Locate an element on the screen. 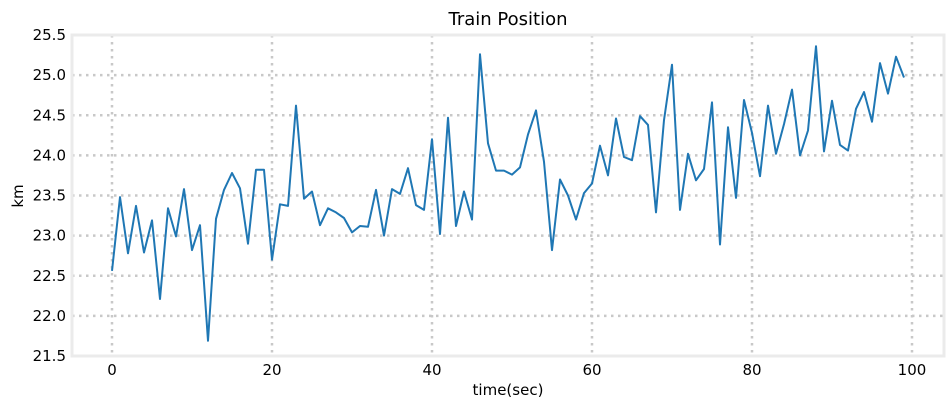 The width and height of the screenshot is (952, 407). y-tick-label: 25.0 is located at coordinates (49, 75).